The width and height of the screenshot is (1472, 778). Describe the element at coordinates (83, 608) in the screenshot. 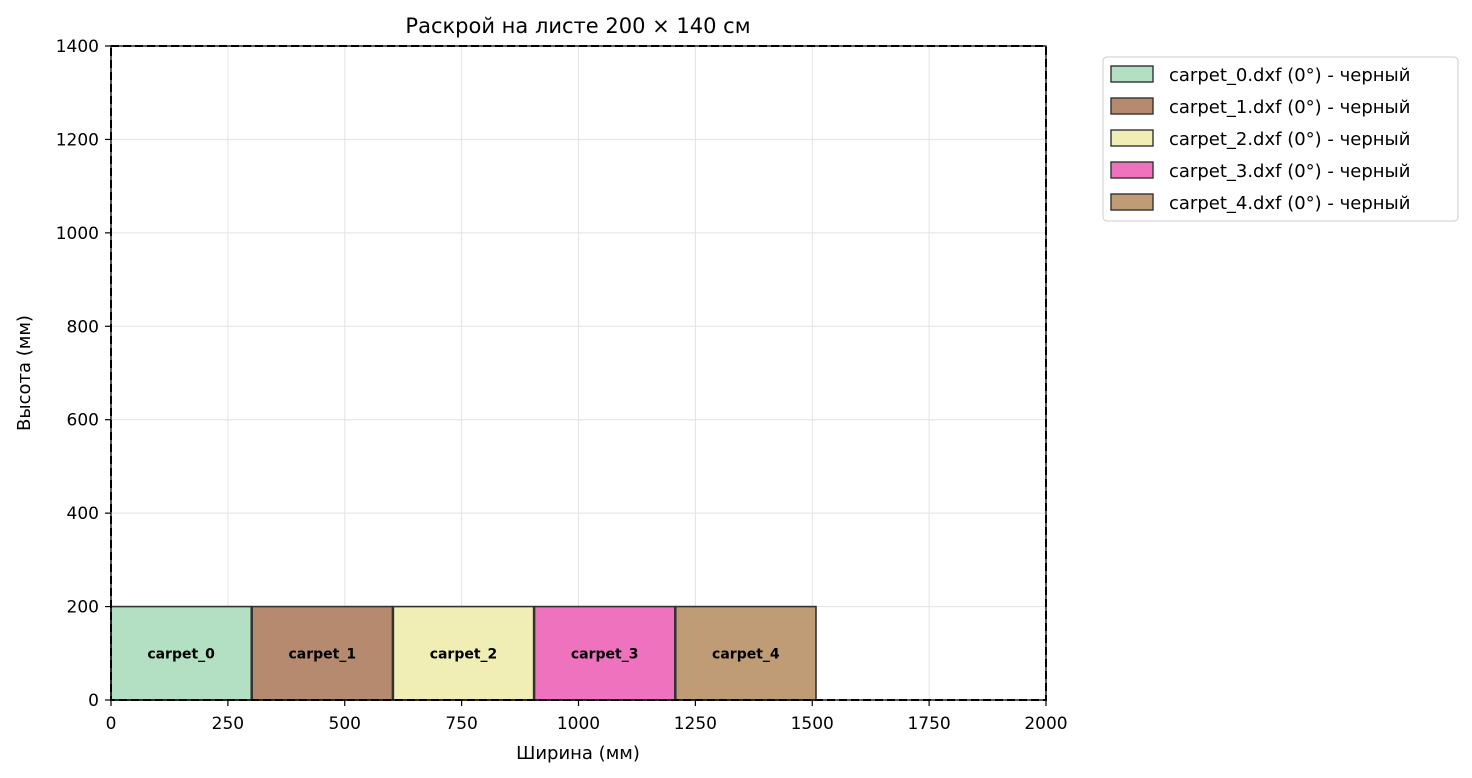

I see `y-tick-label: 200` at that location.